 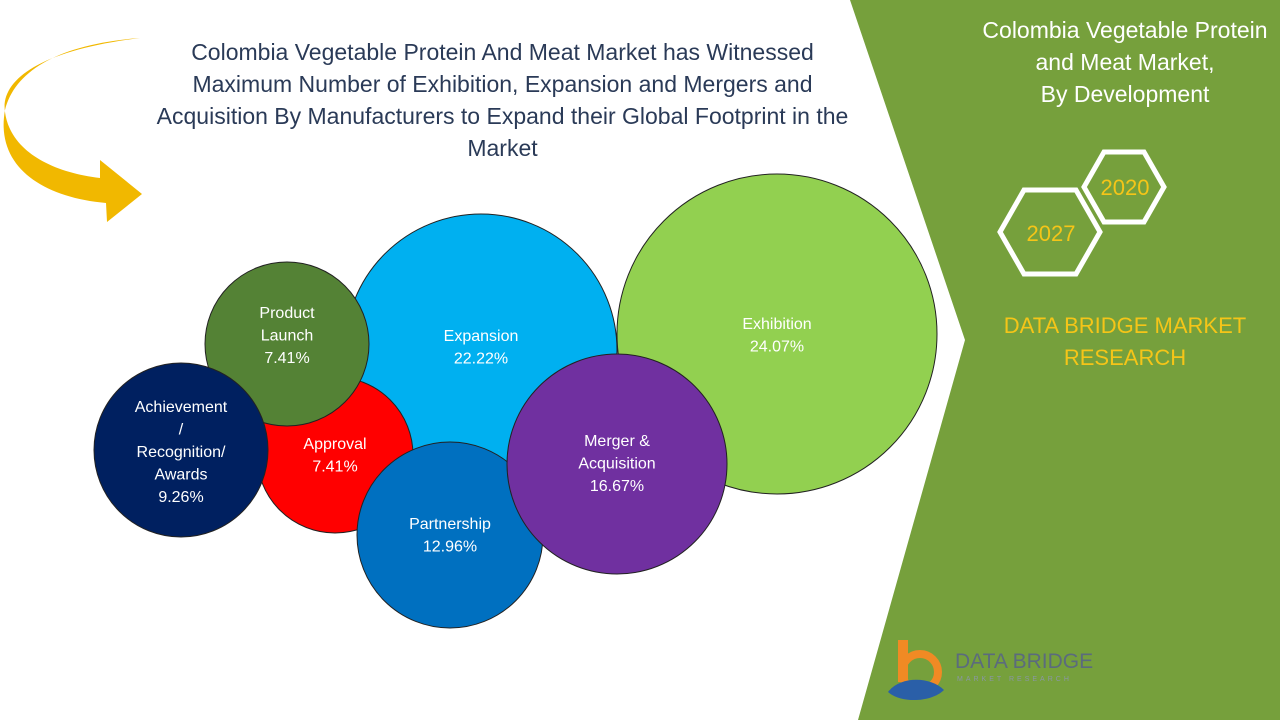 I want to click on hexagon-year-2027: 2027, so click(x=1050, y=232).